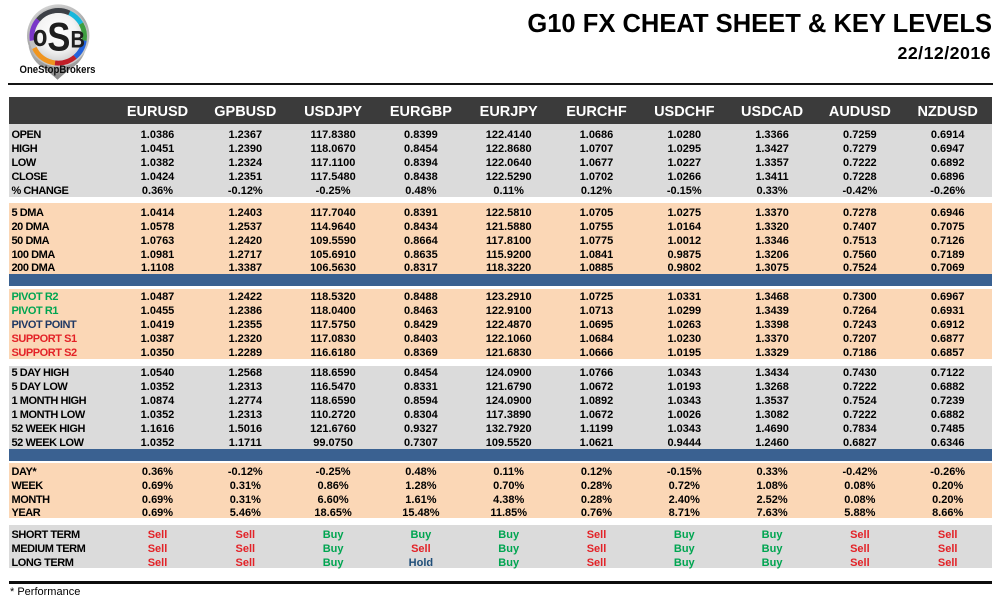 This screenshot has width=1004, height=603. I want to click on svg-text: B, so click(78, 40).